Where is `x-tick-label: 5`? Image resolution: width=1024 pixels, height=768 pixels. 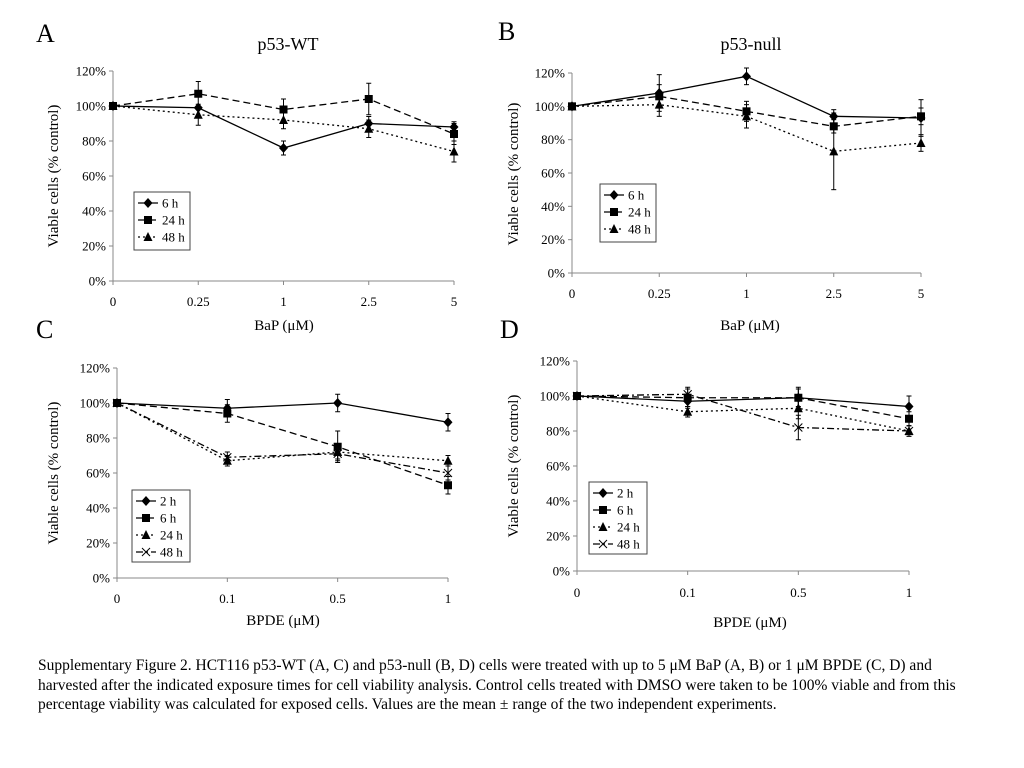
x-tick-label: 5 is located at coordinates (454, 301).